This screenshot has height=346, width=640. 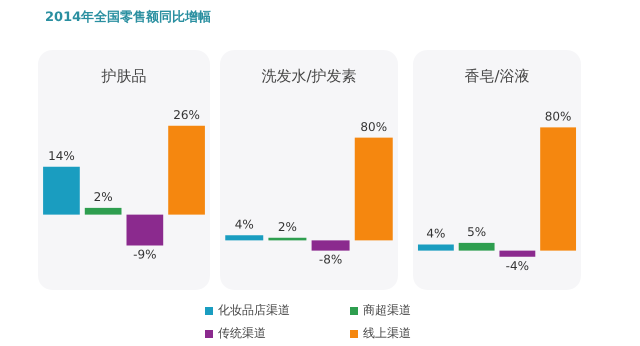 What do you see at coordinates (123, 75) in the screenshot?
I see `chart-title: 护肤品` at bounding box center [123, 75].